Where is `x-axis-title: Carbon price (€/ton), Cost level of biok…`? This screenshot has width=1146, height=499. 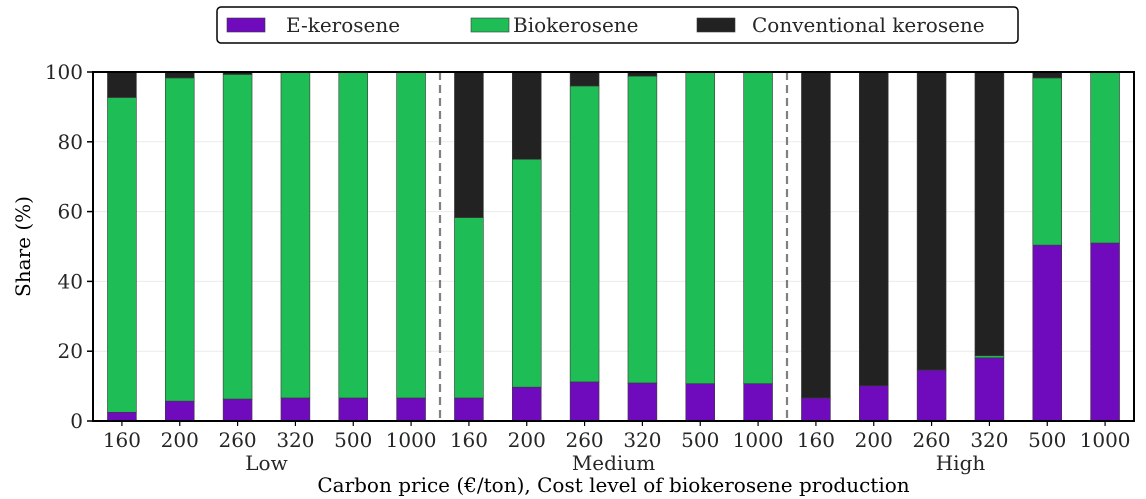 x-axis-title: Carbon price (€/ton), Cost level of biok… is located at coordinates (613, 485).